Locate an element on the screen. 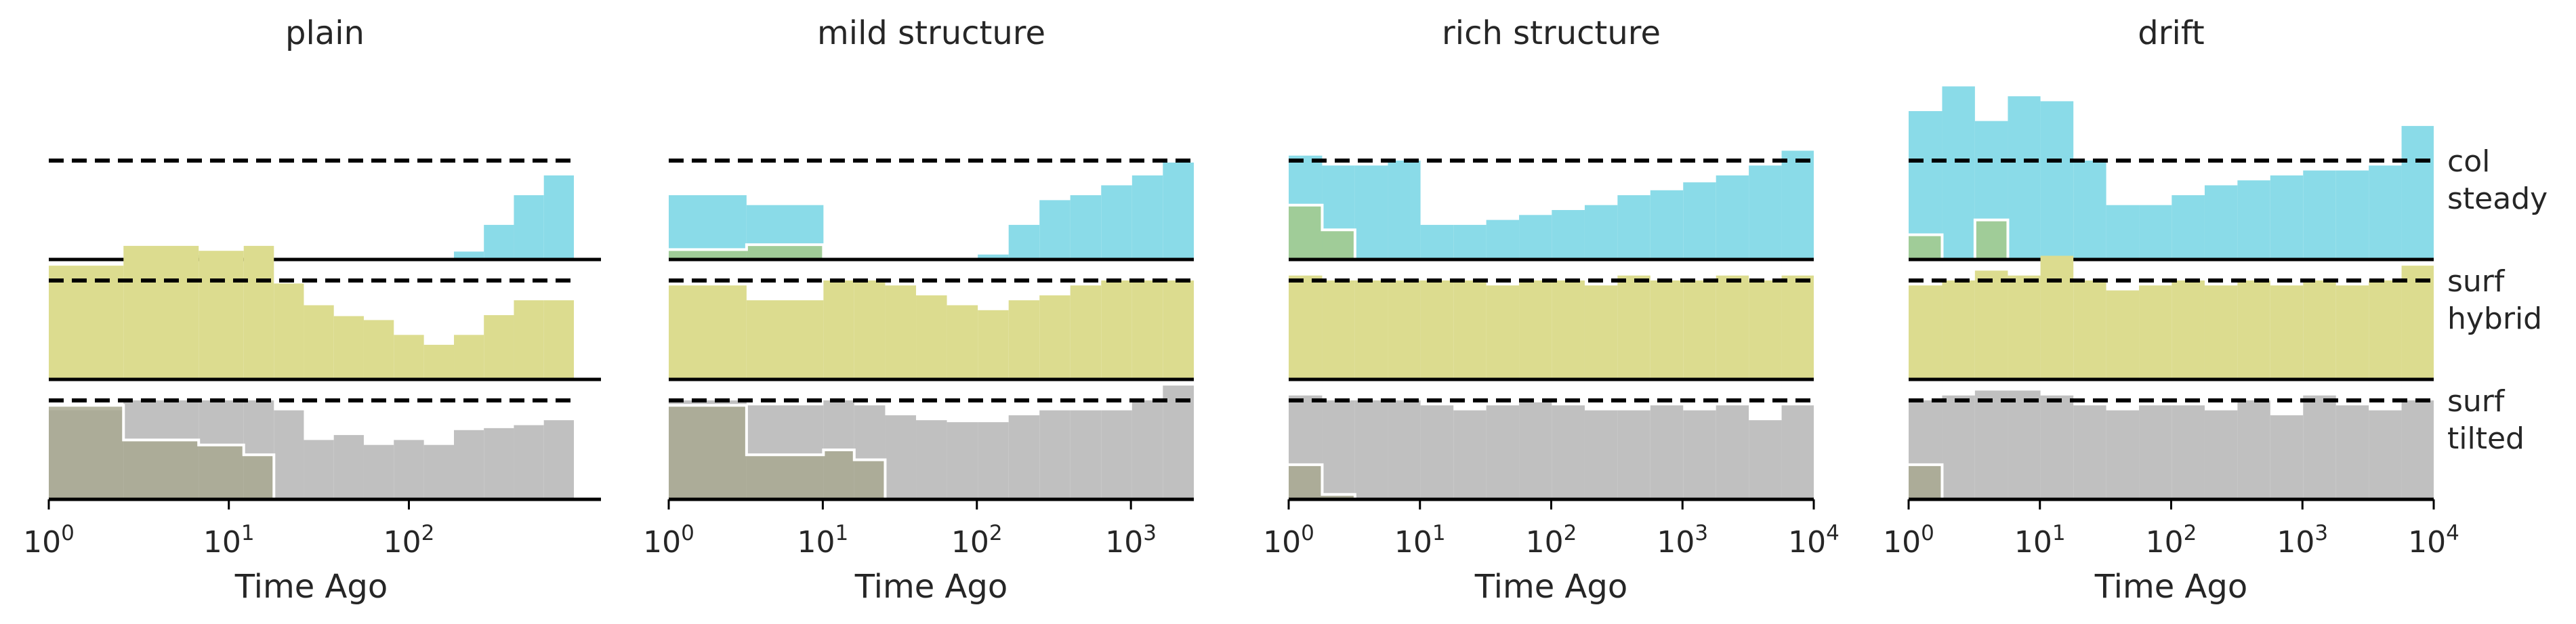 The height and width of the screenshot is (624, 2576). panel-title: plain is located at coordinates (325, 33).